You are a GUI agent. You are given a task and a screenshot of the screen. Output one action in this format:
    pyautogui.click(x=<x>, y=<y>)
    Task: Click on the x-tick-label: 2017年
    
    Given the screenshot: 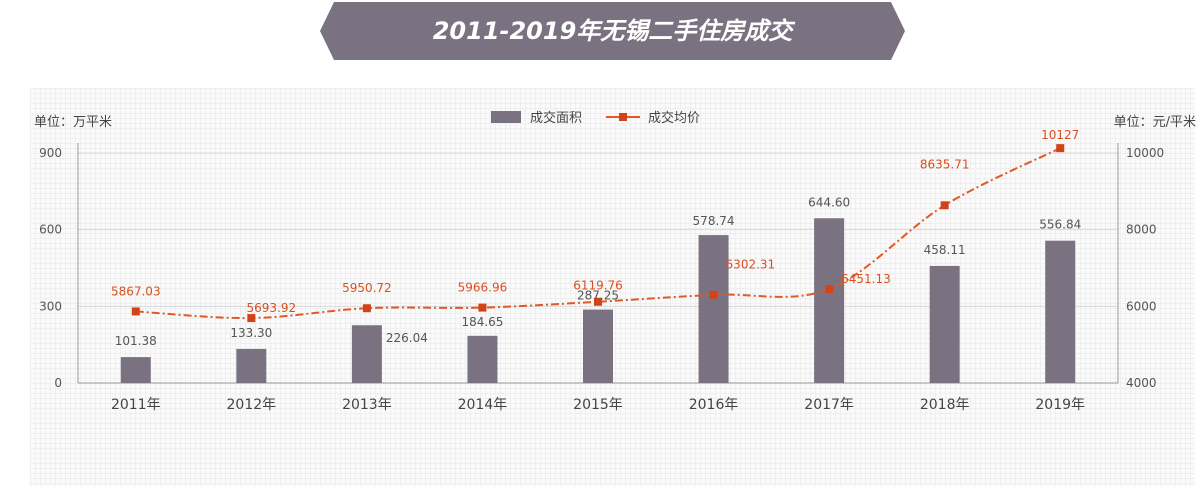 What is the action you would take?
    pyautogui.click(x=829, y=405)
    